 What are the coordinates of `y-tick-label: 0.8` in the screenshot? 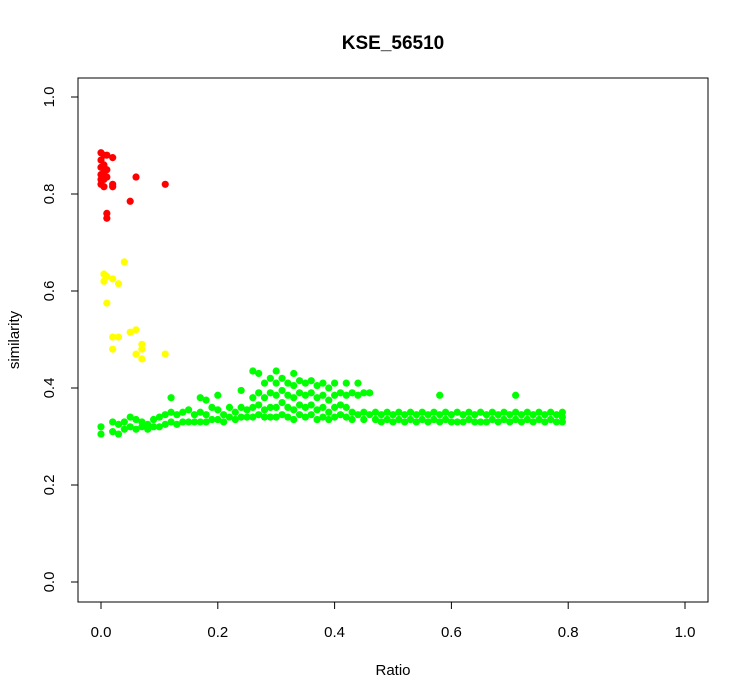 It's located at (49, 194).